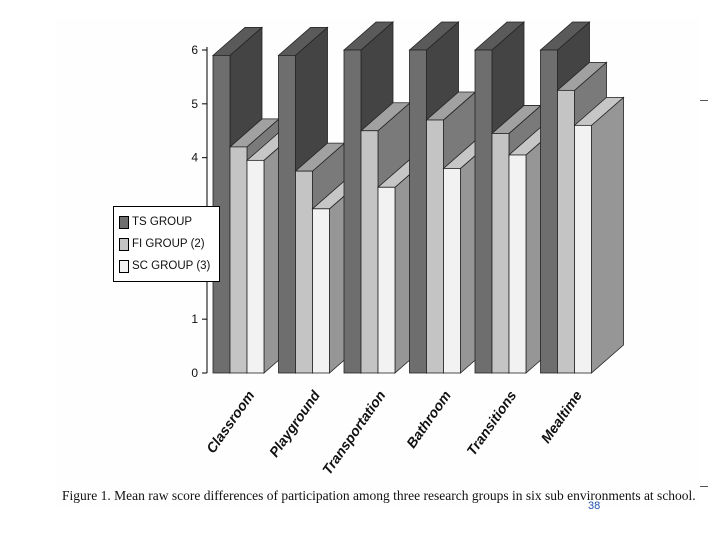  What do you see at coordinates (483, 211) in the screenshot?
I see `bar-transitions-ts` at bounding box center [483, 211].